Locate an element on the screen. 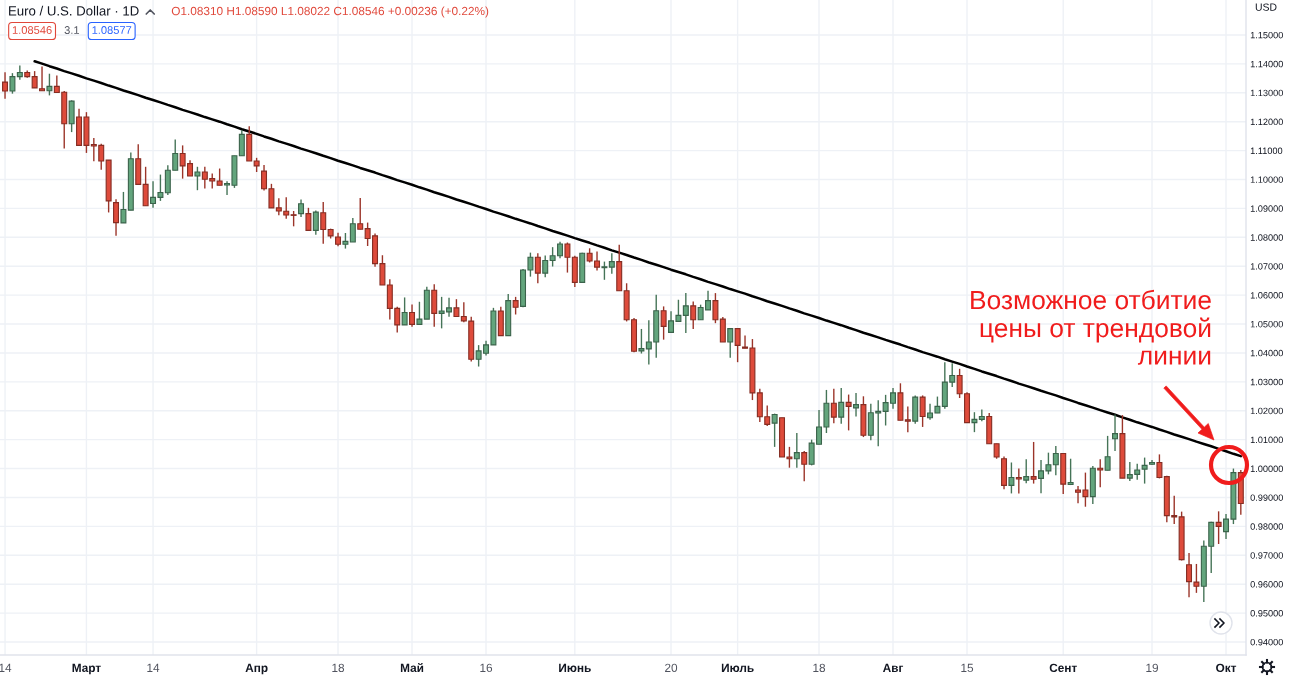 The image size is (1290, 677). annotation: 3.1 is located at coordinates (72, 30).